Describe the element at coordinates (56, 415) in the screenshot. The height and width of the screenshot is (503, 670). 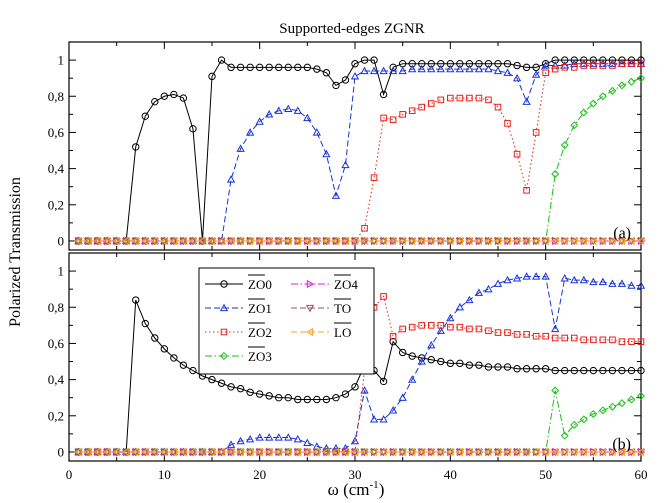
I see `y-tick-label-b: 0,2` at that location.